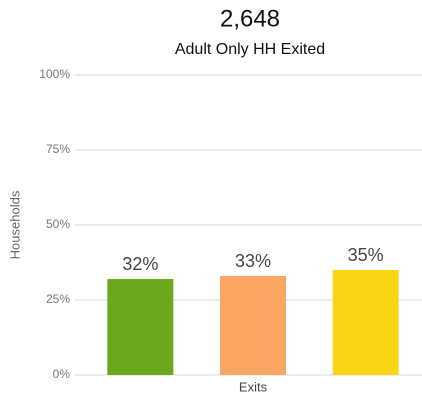 This screenshot has height=400, width=422. I want to click on y-tick-label: 0%, so click(62, 374).